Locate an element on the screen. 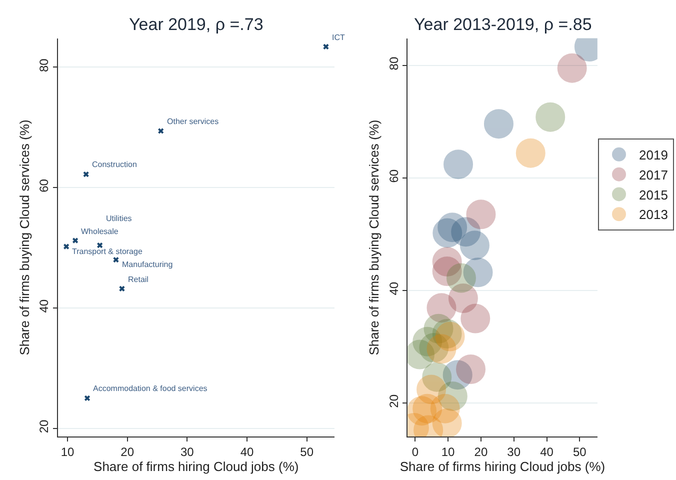 This screenshot has width=676, height=480. annotation: Accommodation & food services is located at coordinates (150, 388).